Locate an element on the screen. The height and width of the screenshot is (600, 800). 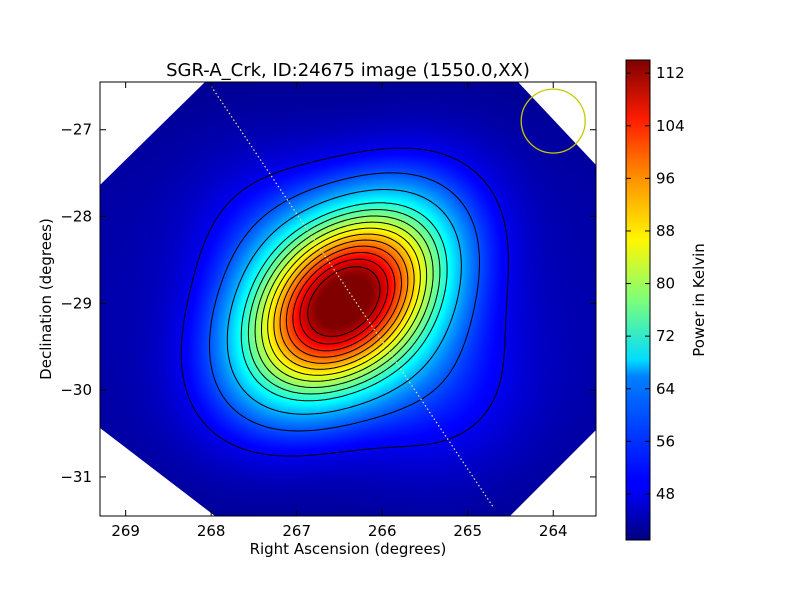
y-tick-label: −27 is located at coordinates (76, 130).